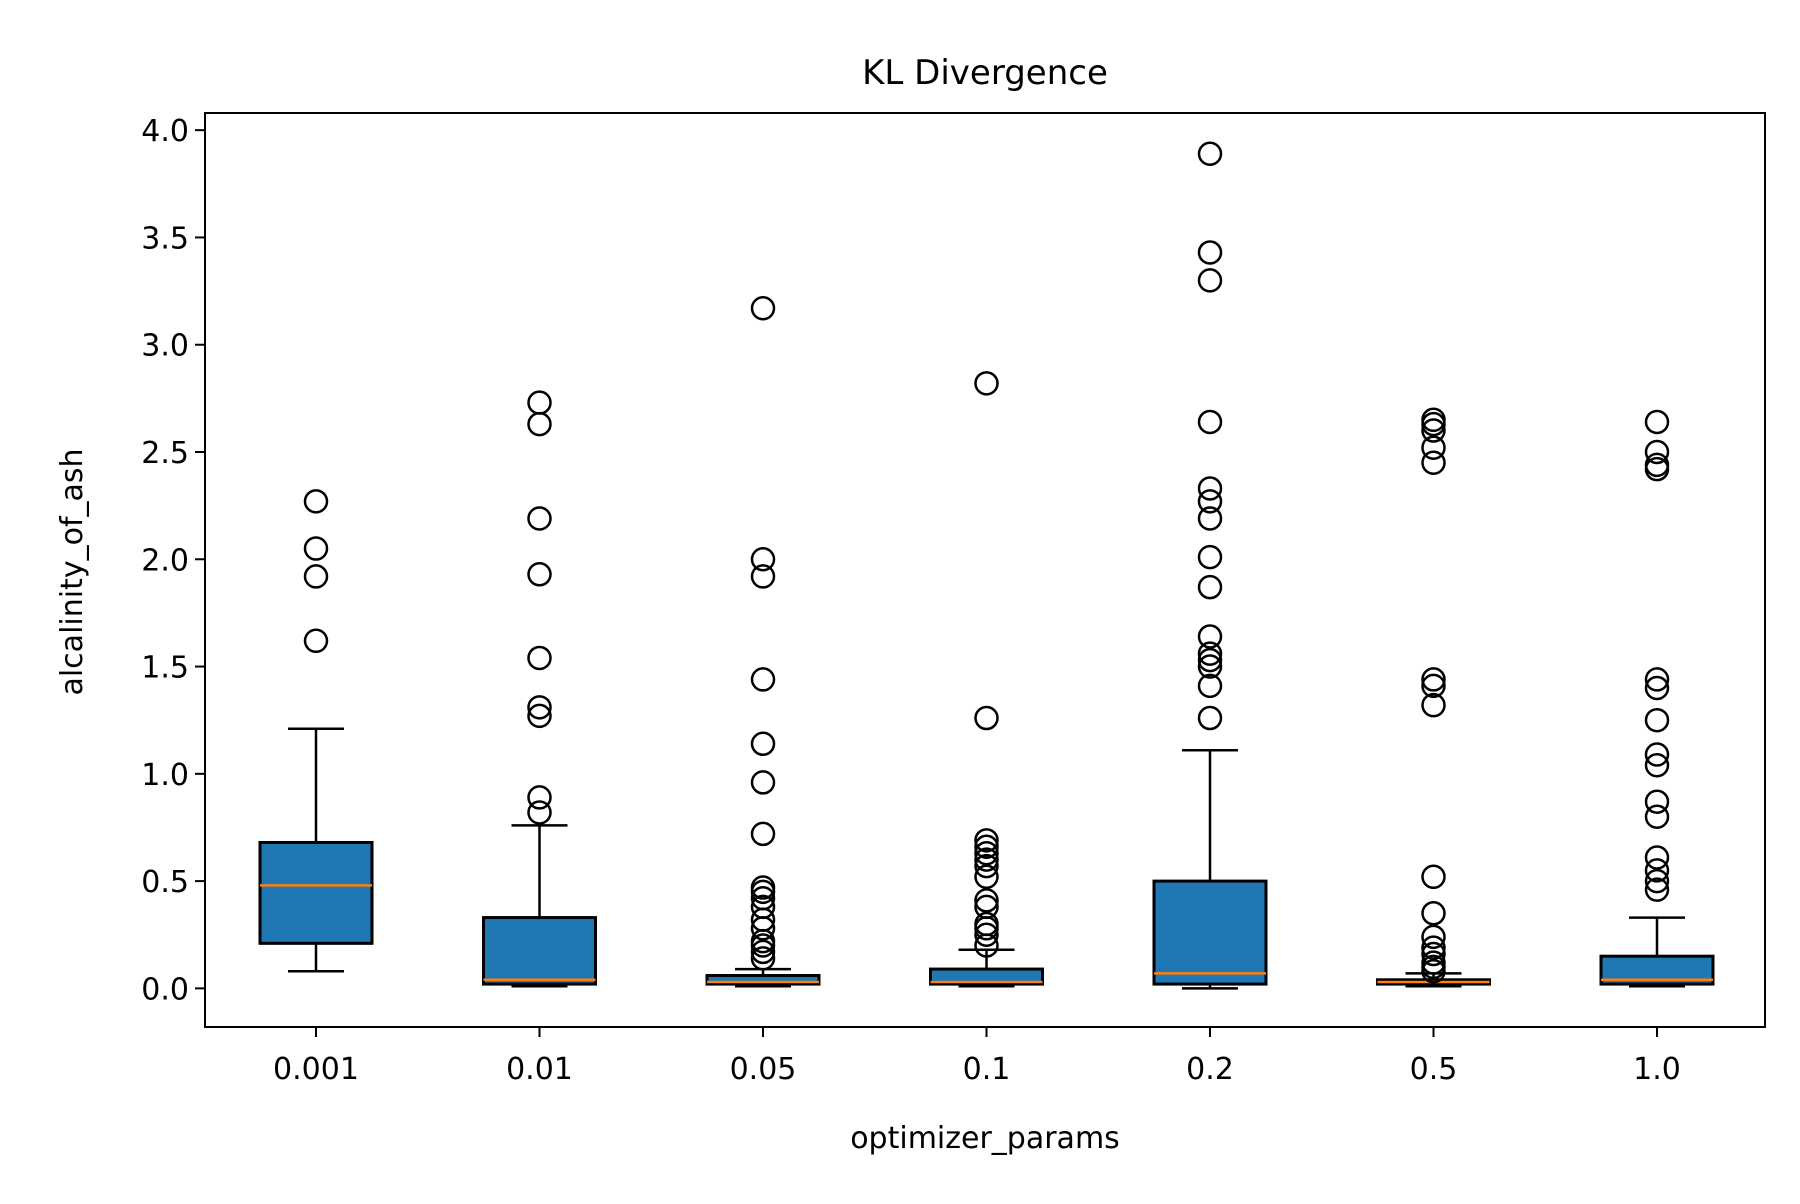  What do you see at coordinates (165, 560) in the screenshot?
I see `y-tick-label: 2.0` at bounding box center [165, 560].